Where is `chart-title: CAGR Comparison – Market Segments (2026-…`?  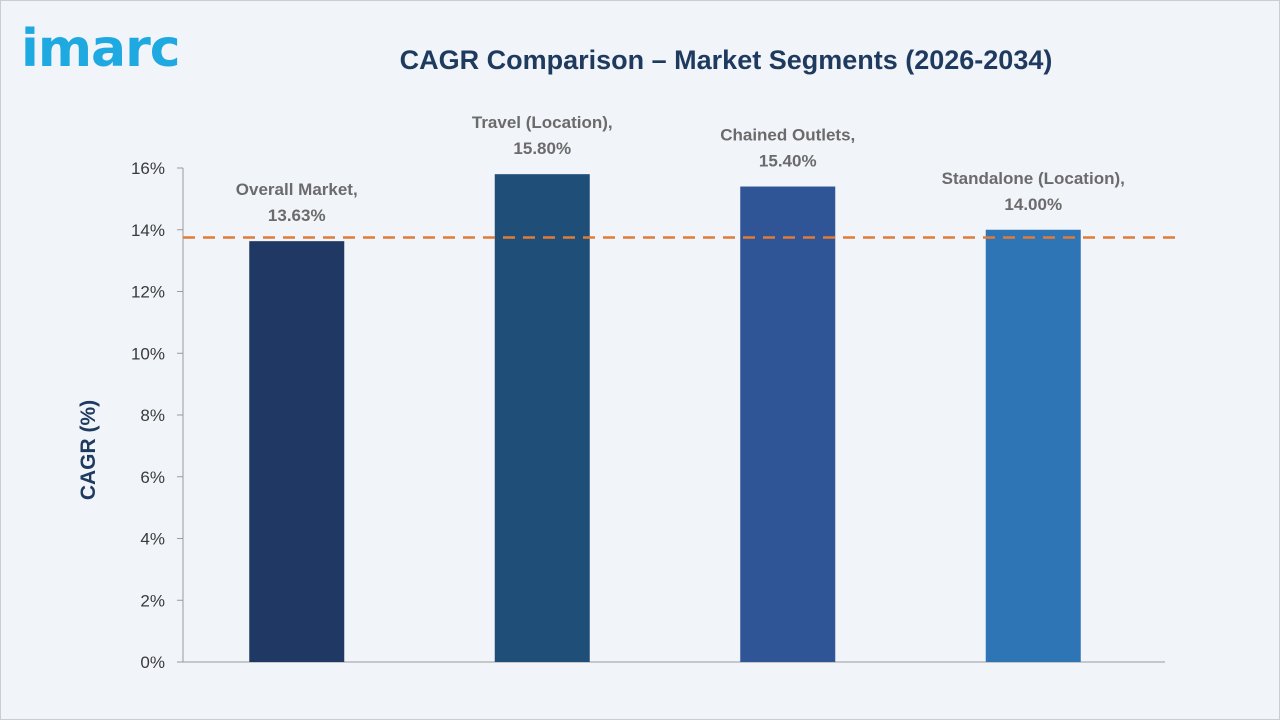
chart-title: CAGR Comparison – Market Segments (2026-… is located at coordinates (726, 60).